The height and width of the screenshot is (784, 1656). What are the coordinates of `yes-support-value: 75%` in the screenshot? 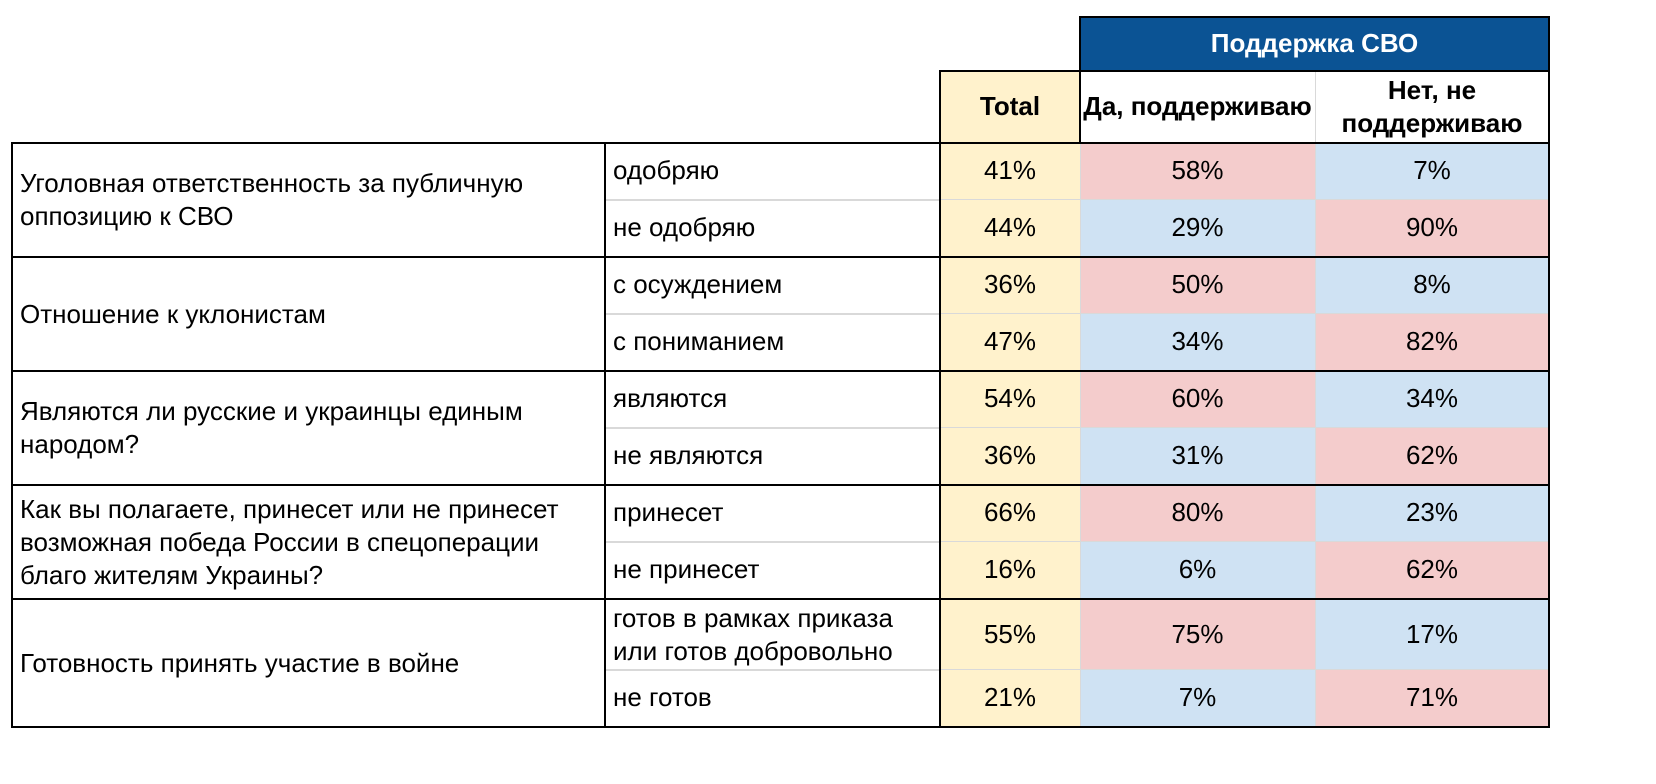 It's located at (1197, 634).